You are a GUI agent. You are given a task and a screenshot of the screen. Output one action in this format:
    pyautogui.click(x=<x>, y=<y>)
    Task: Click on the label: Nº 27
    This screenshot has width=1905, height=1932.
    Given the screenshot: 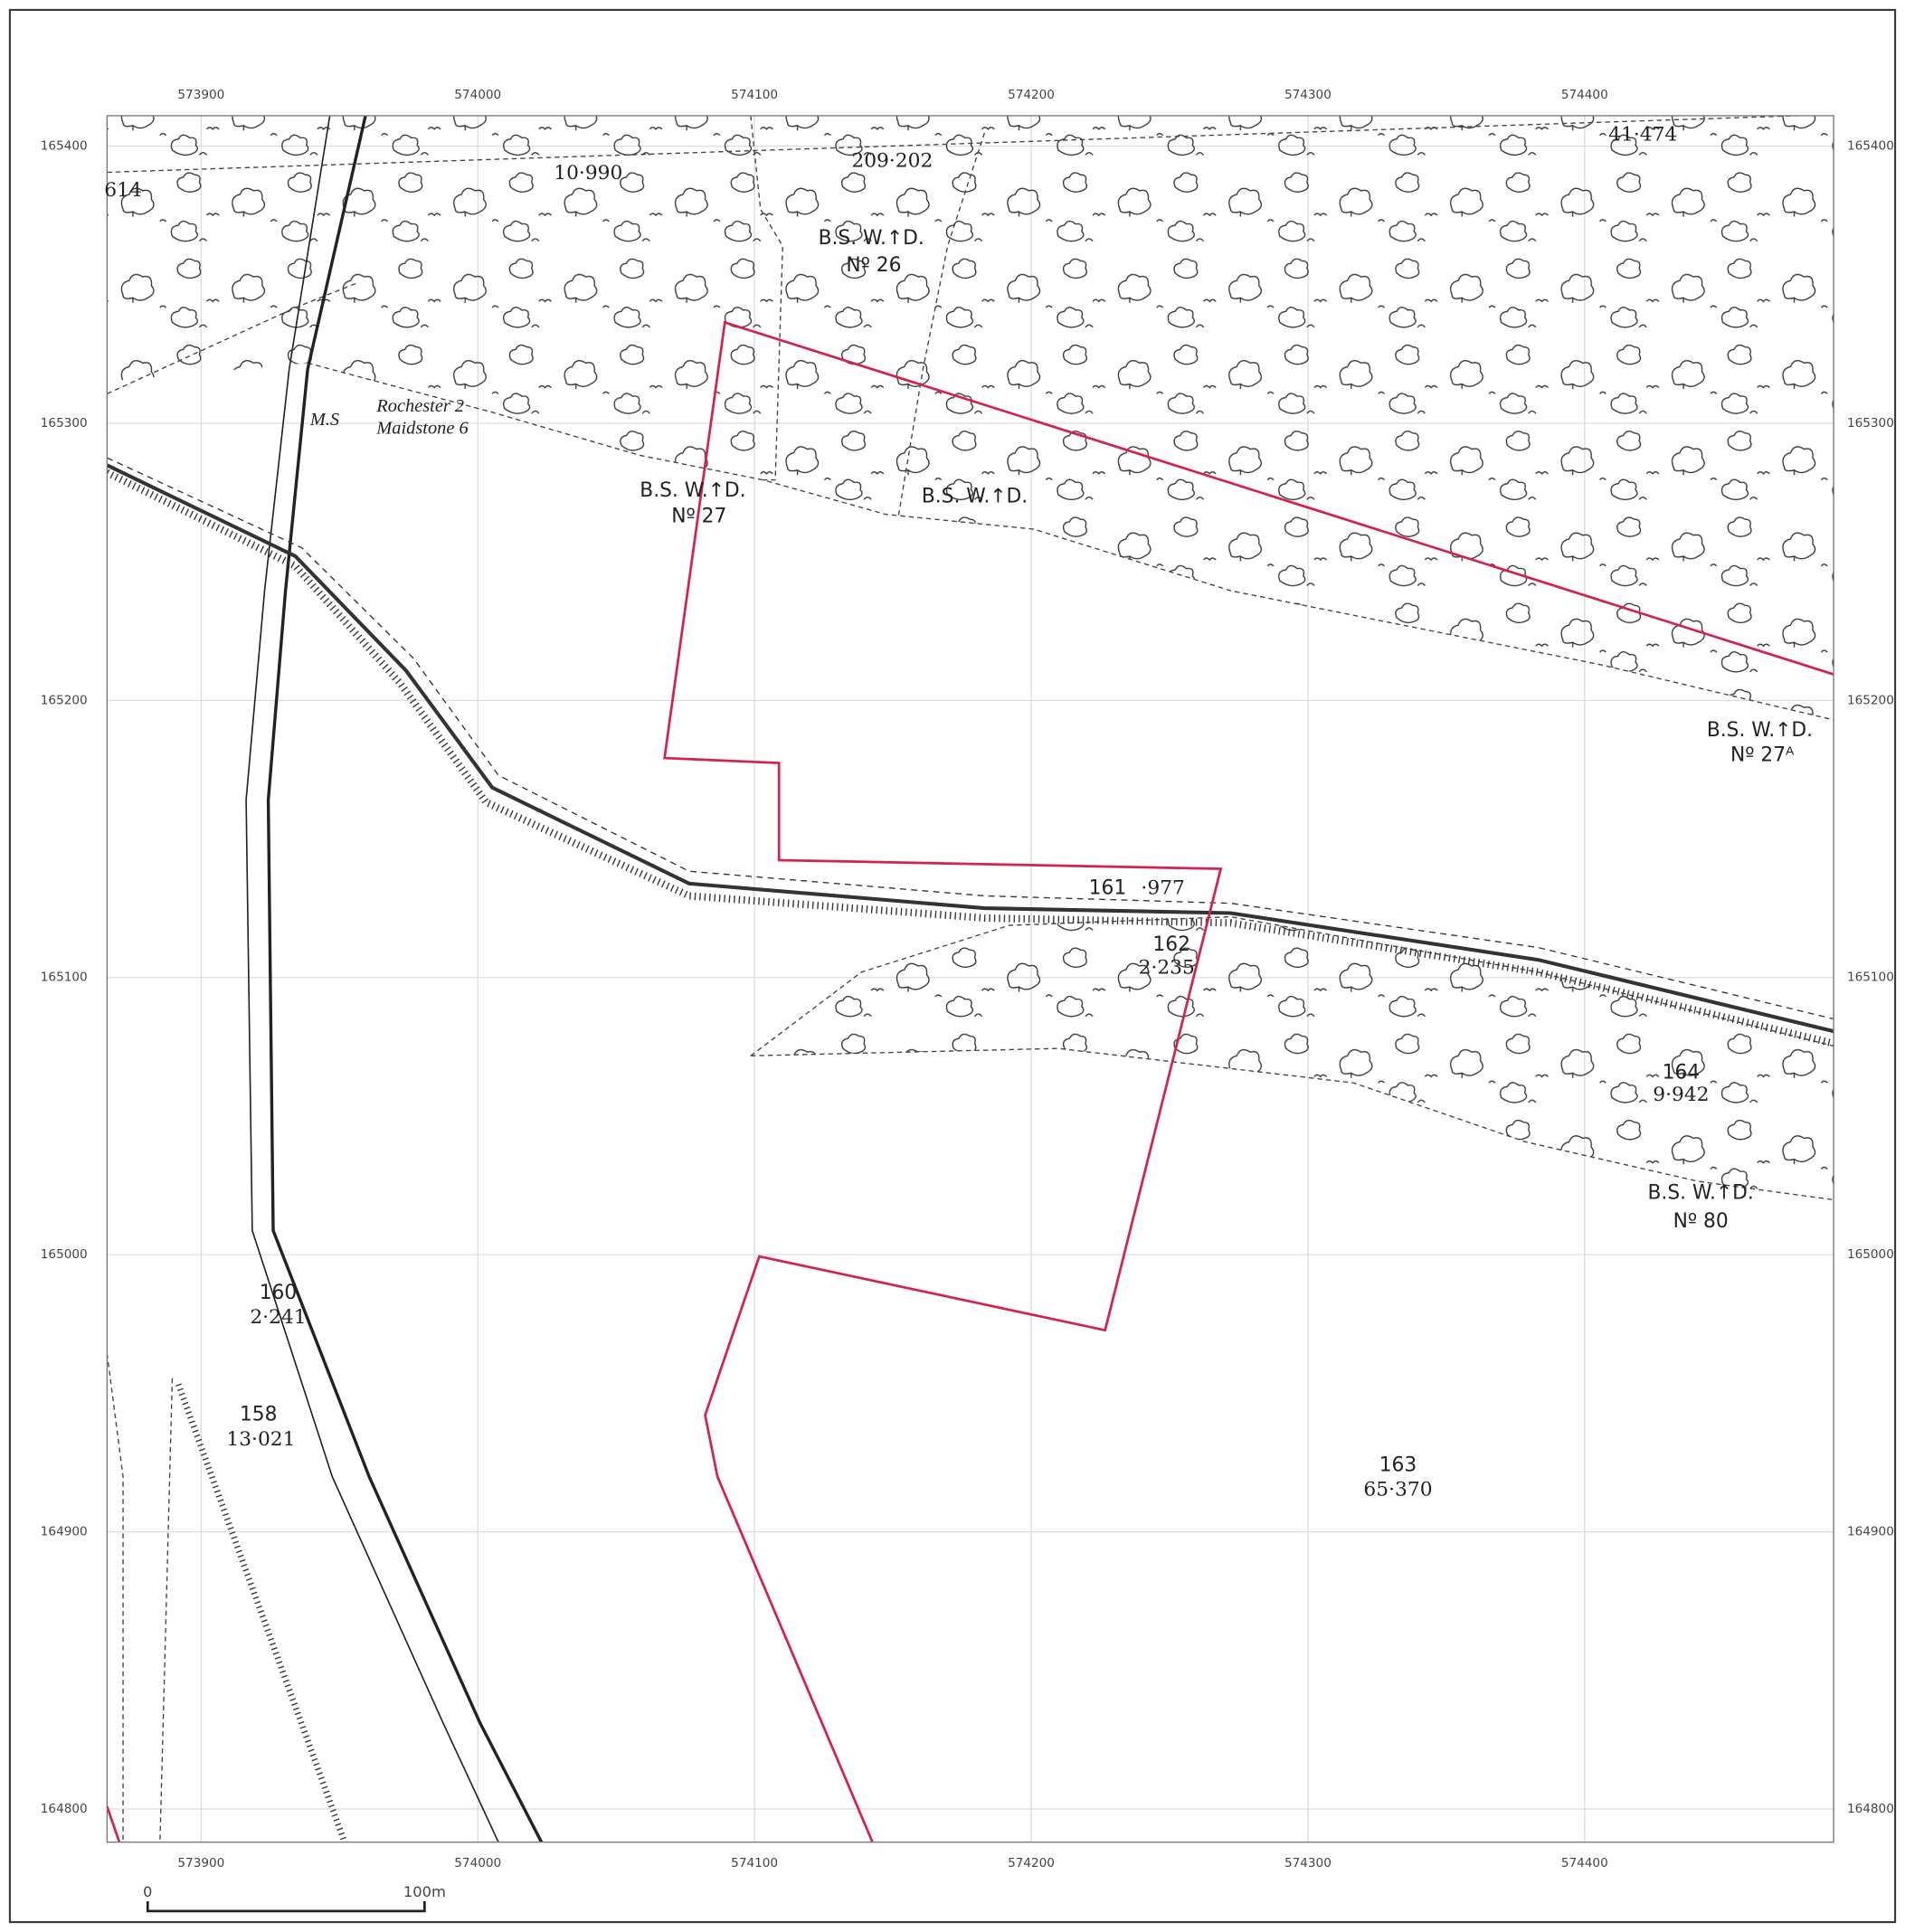 What is the action you would take?
    pyautogui.click(x=698, y=516)
    